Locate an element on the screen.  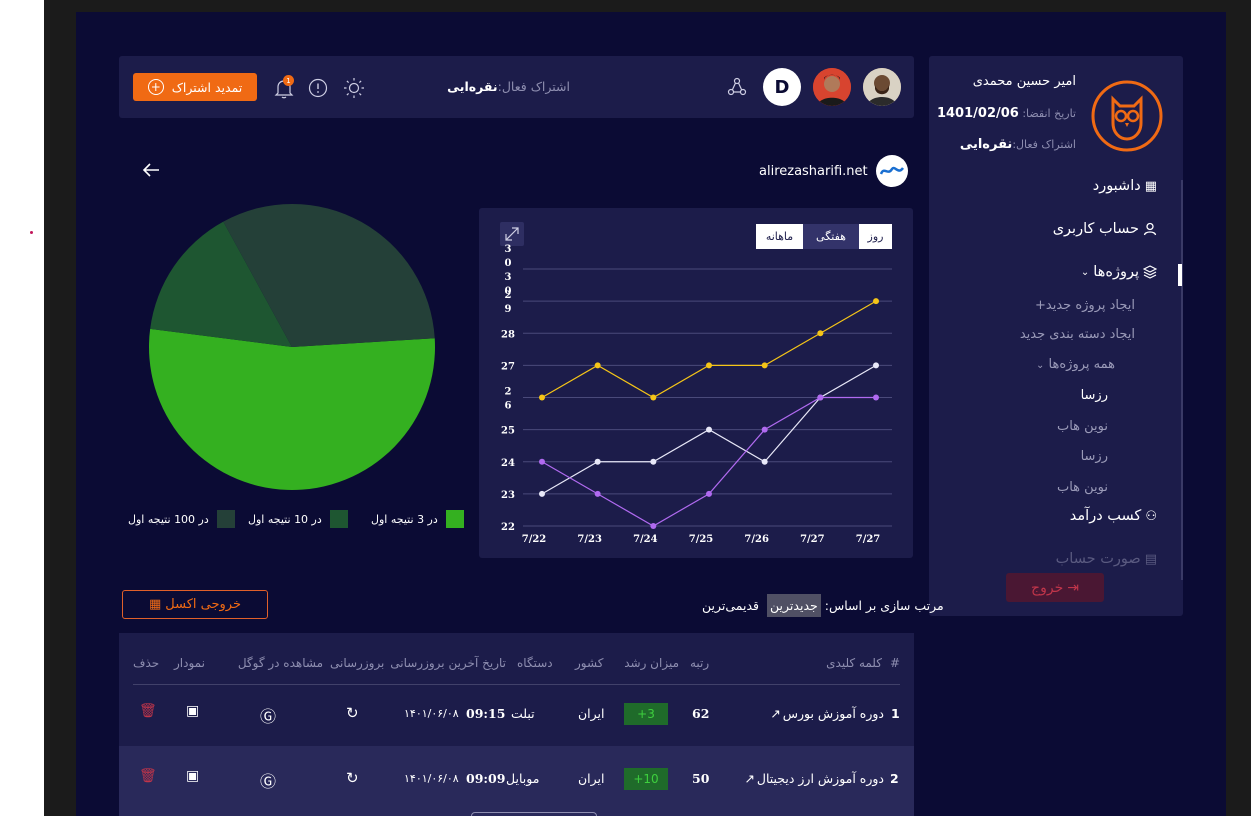
growth-badge: +3 is located at coordinates (646, 714).